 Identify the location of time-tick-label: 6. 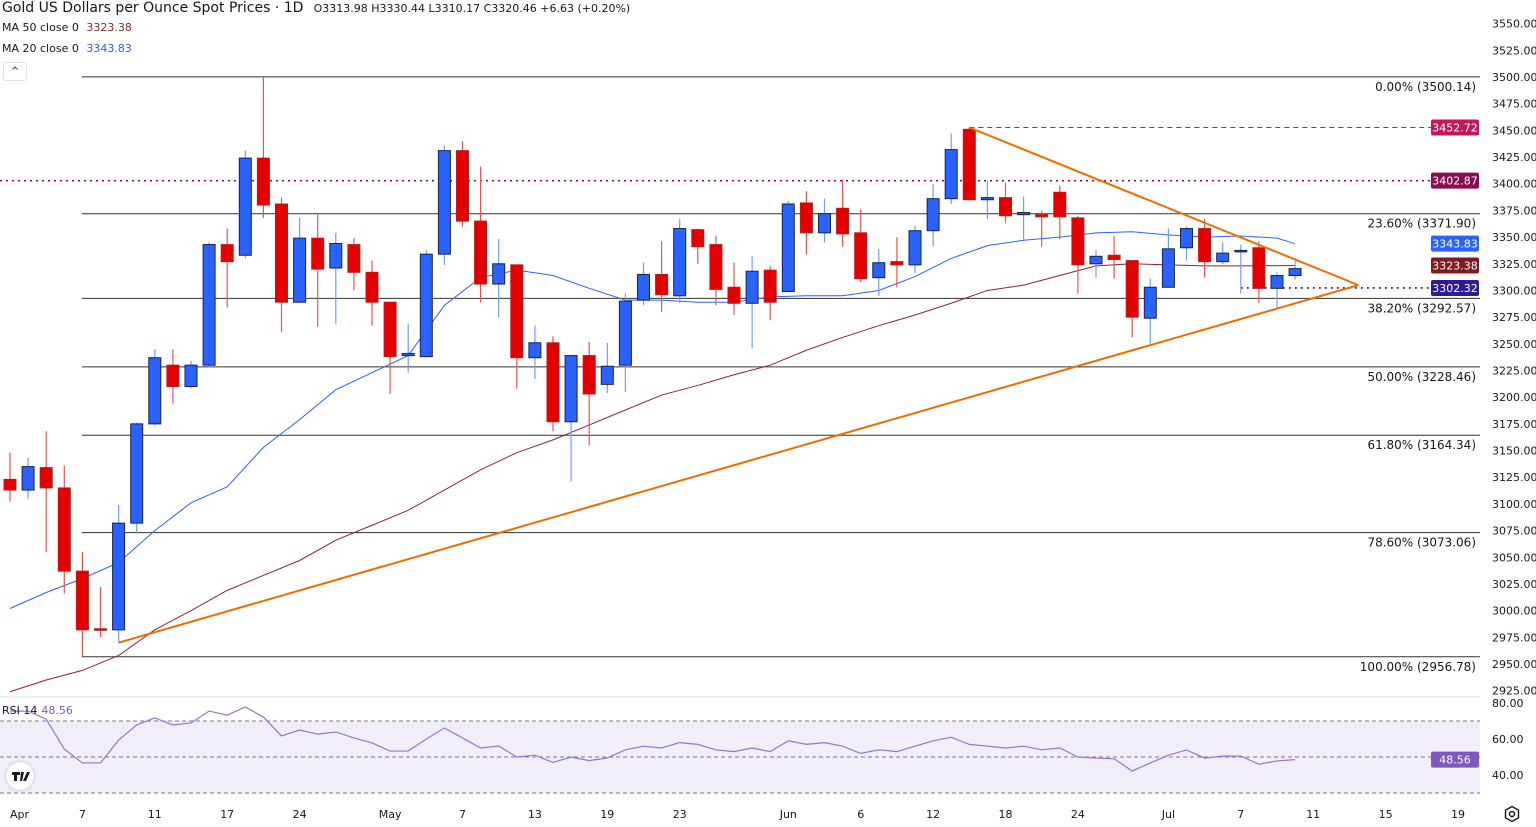
(860, 814).